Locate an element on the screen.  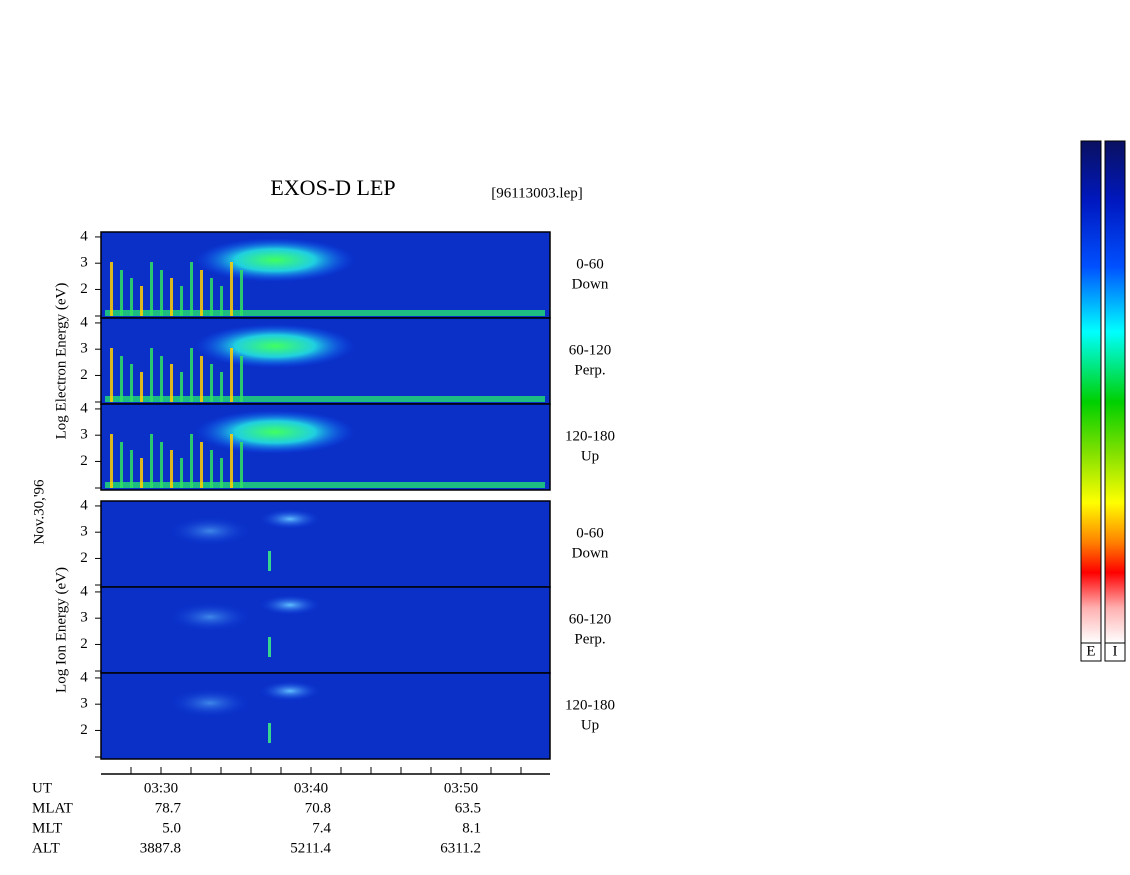
row-value: 6311.2 is located at coordinates (460, 848).